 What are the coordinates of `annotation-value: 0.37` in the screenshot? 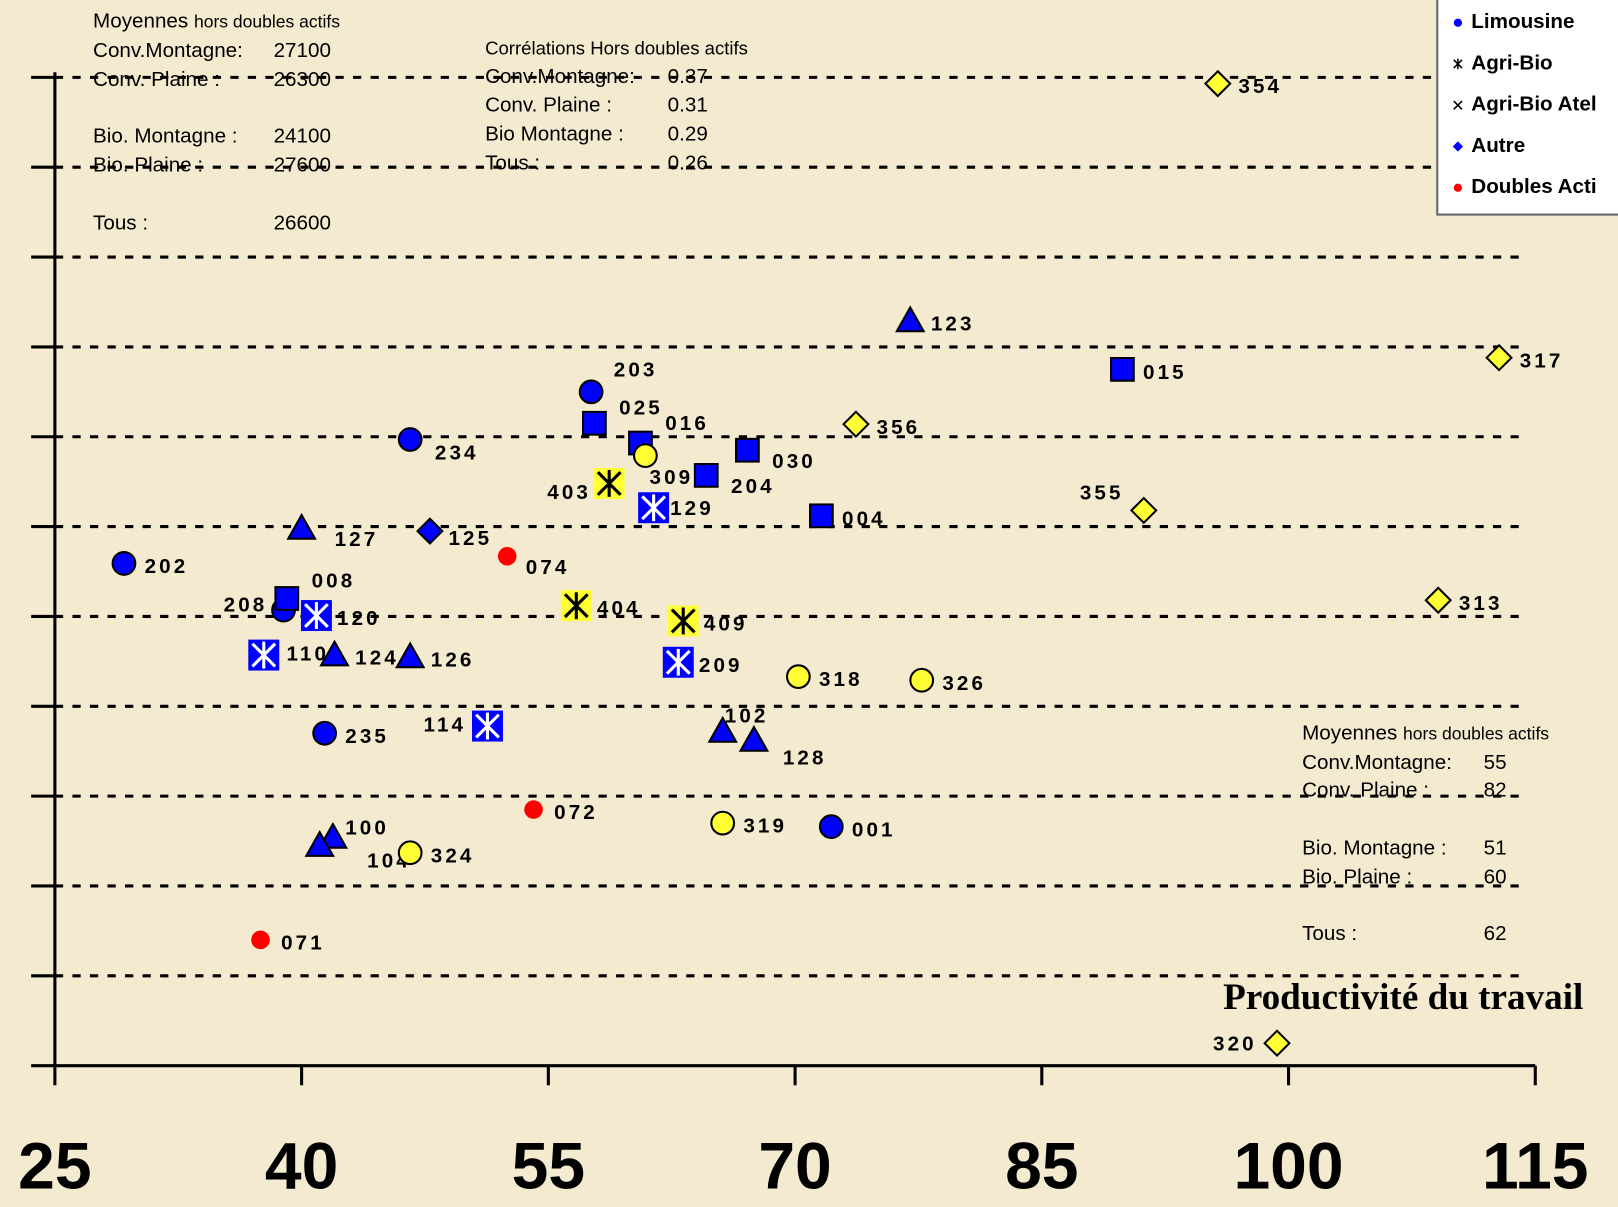 It's located at (688, 76).